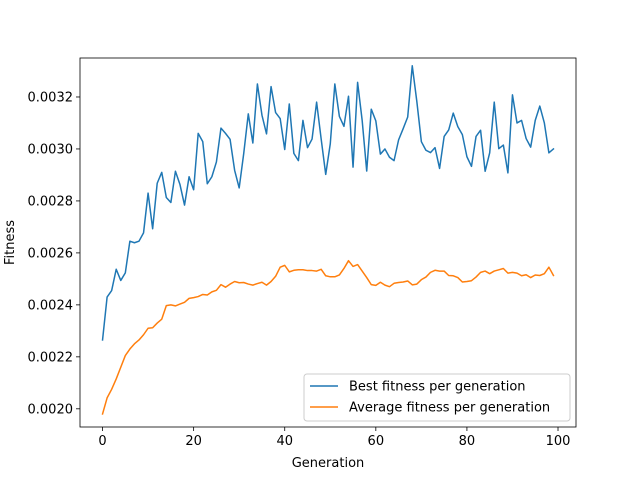 This screenshot has width=640, height=484. What do you see at coordinates (51, 305) in the screenshot?
I see `y-tick-label: 0.0024` at bounding box center [51, 305].